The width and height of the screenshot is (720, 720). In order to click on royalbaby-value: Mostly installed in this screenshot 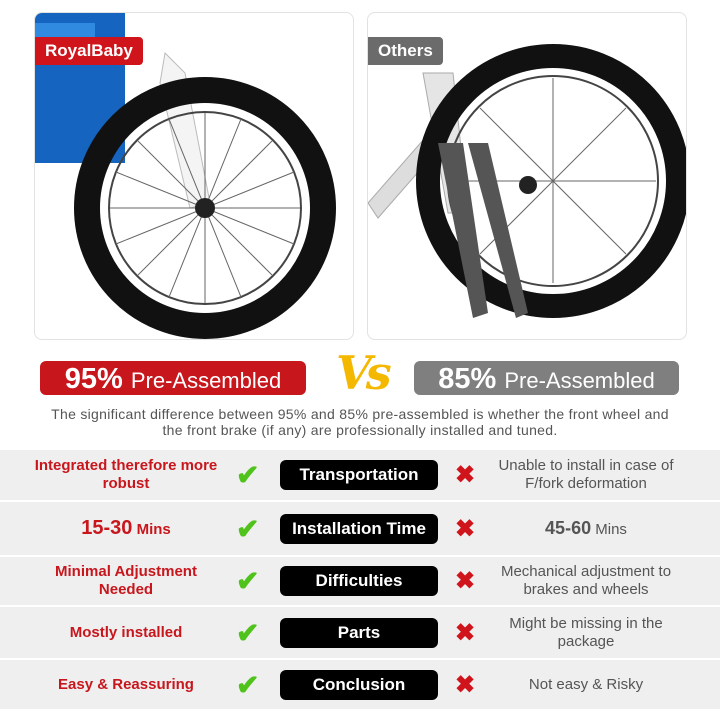, I will do `click(126, 632)`.